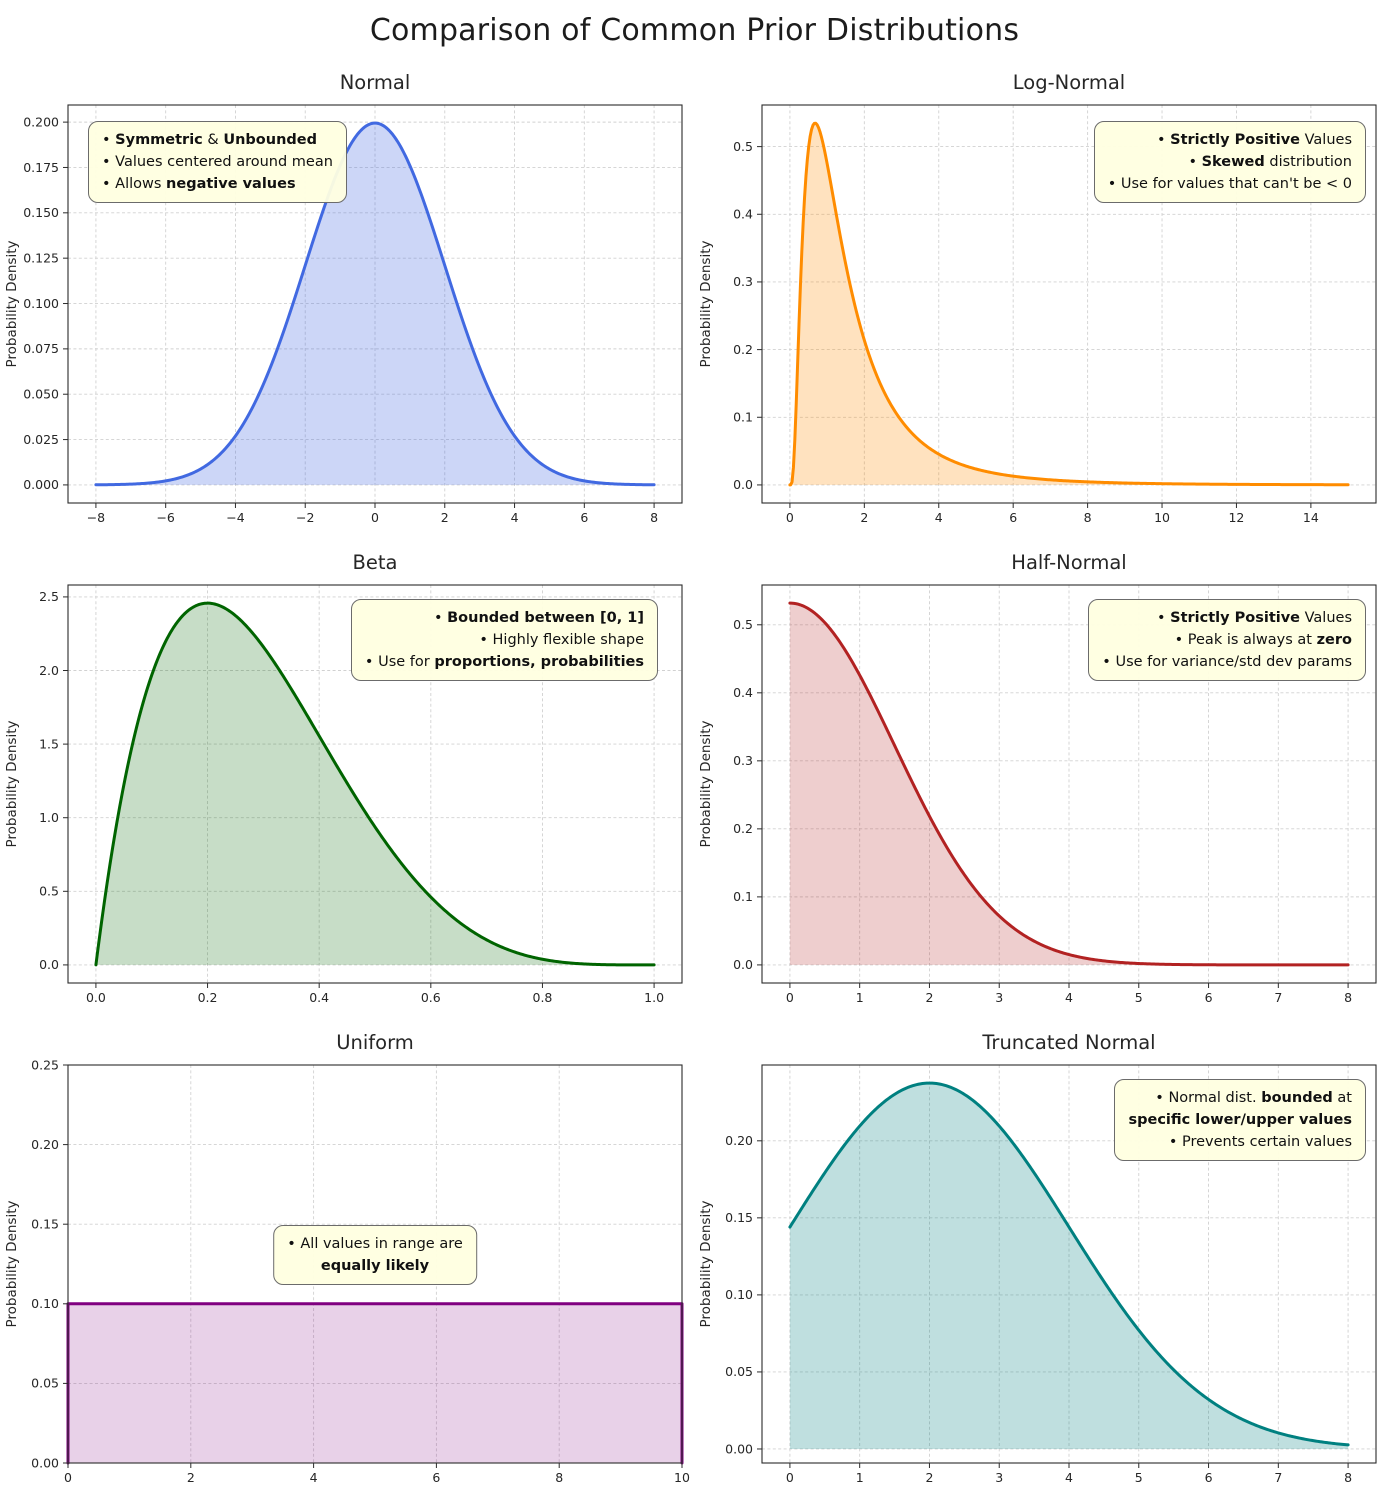 This screenshot has width=1389, height=1505. What do you see at coordinates (1311, 517) in the screenshot?
I see `svg-text: 14` at bounding box center [1311, 517].